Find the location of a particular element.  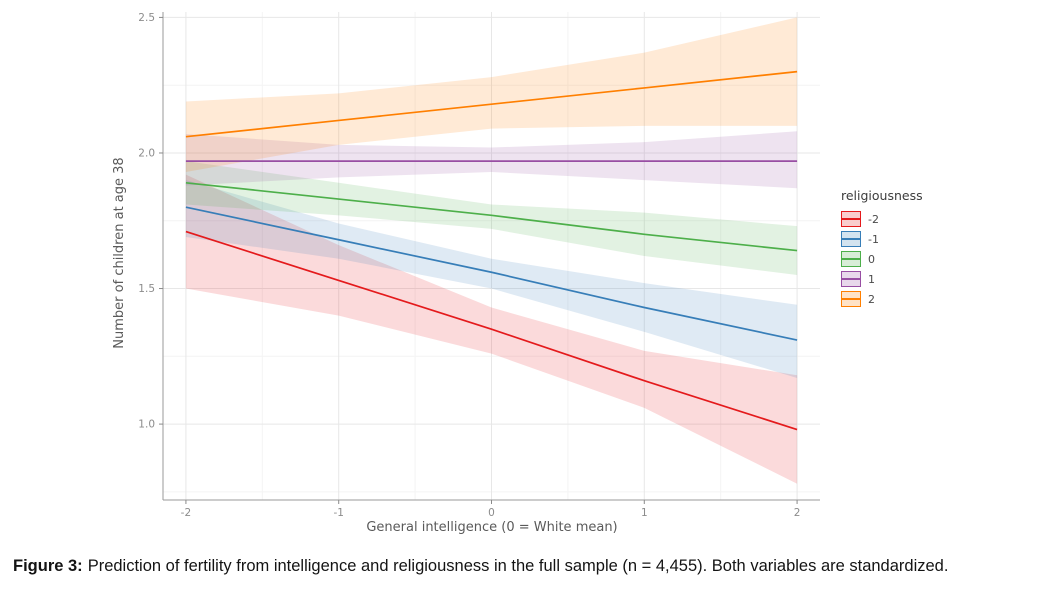

legend-item-0: 0 is located at coordinates (882, 259).